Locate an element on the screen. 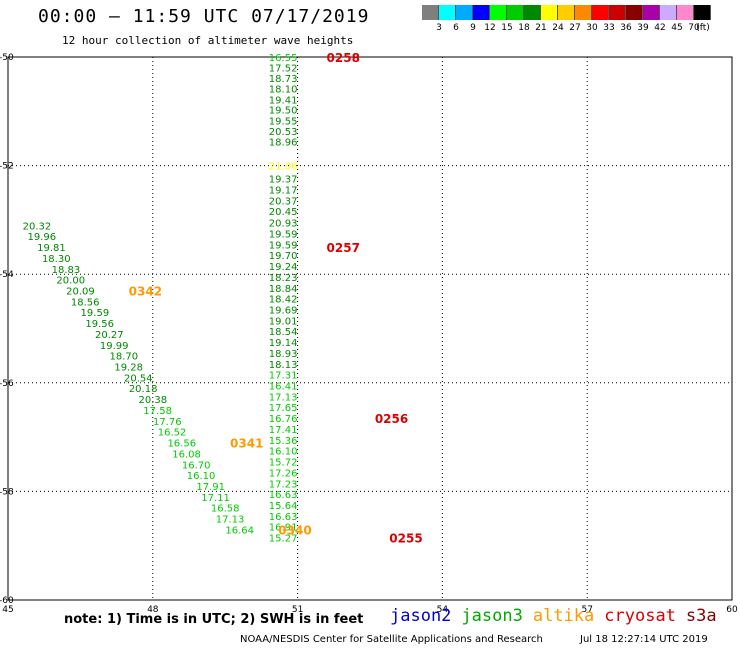  swh-value-label: 19.41 is located at coordinates (283, 100).